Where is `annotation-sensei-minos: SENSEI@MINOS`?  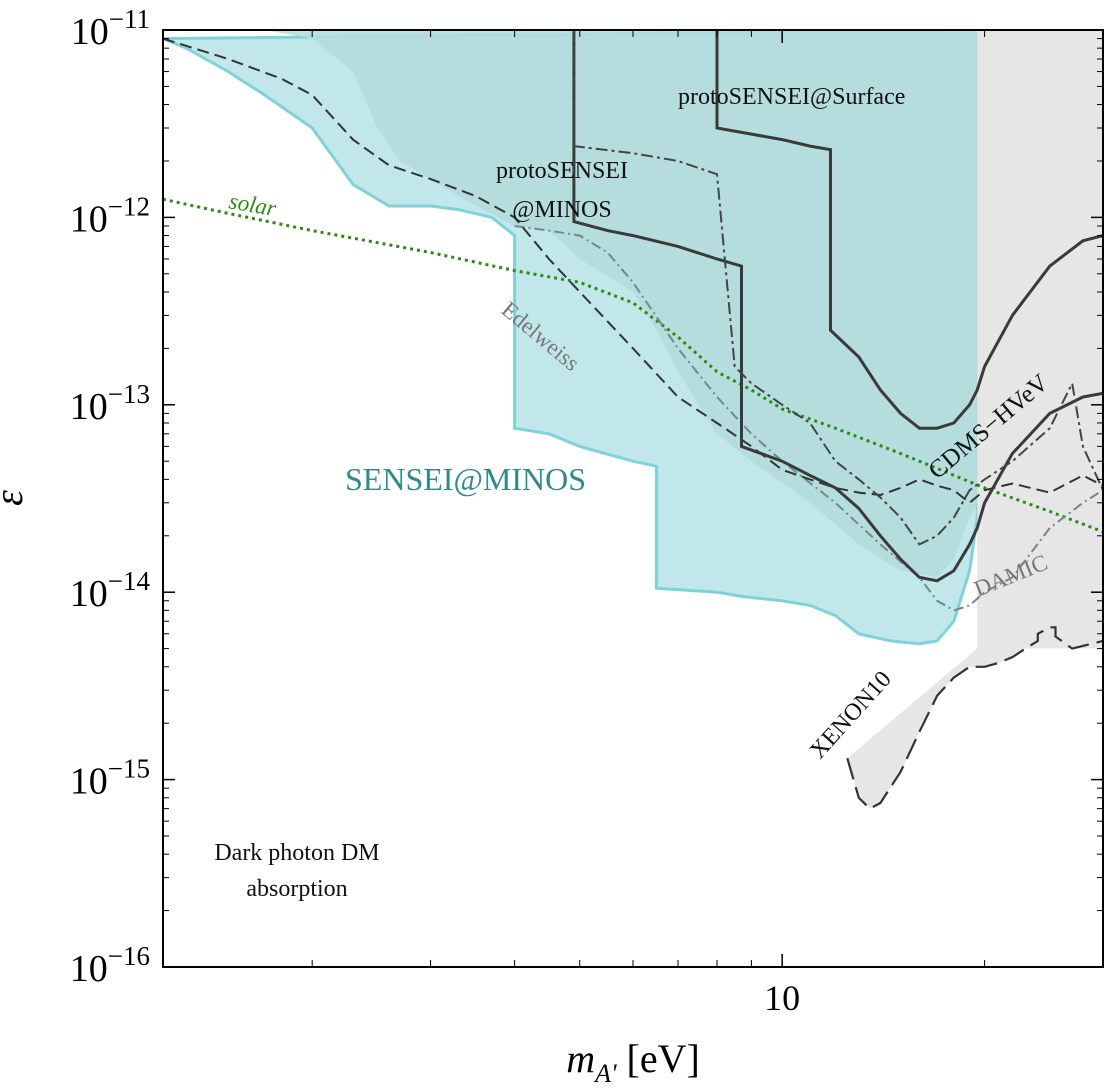 annotation-sensei-minos: SENSEI@MINOS is located at coordinates (465, 479).